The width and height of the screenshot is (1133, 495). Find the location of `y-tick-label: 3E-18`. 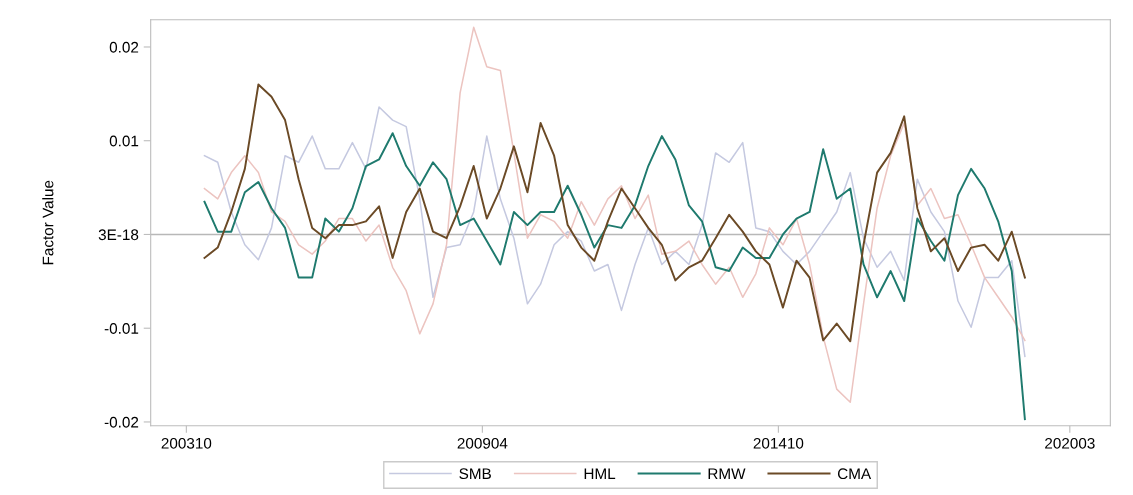

y-tick-label: 3E-18 is located at coordinates (118, 235).